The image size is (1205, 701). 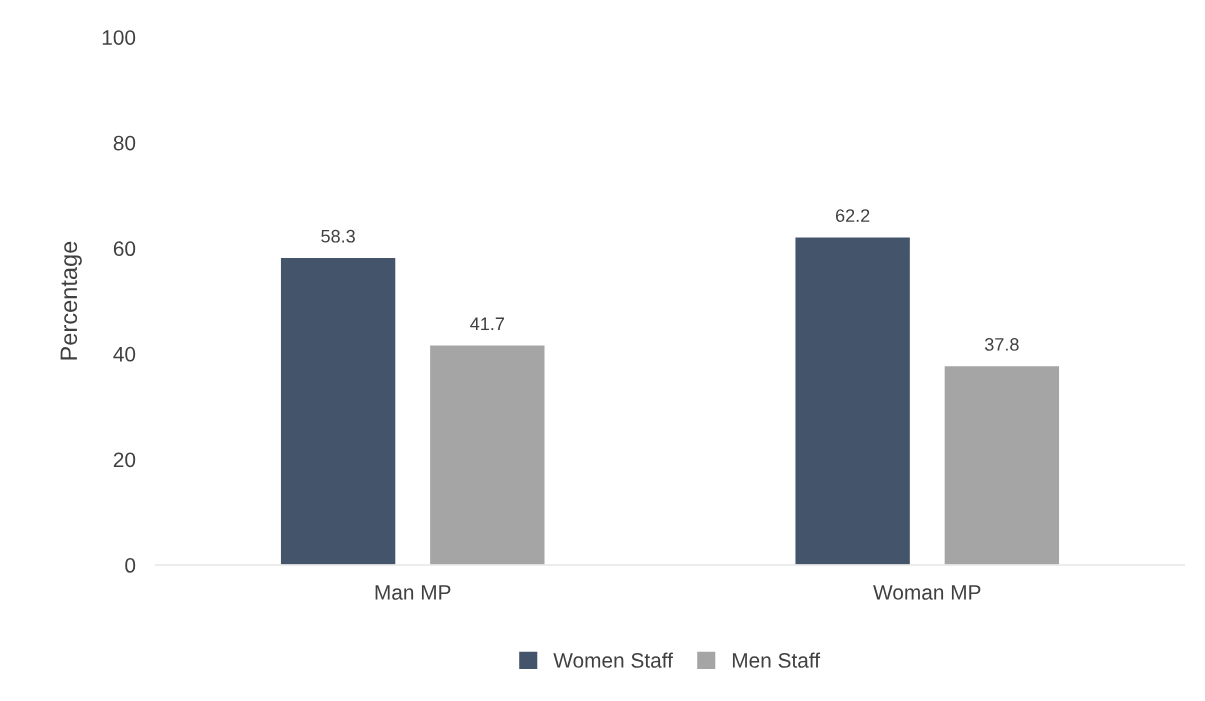 What do you see at coordinates (927, 592) in the screenshot?
I see `x-tick-label: Woman MP` at bounding box center [927, 592].